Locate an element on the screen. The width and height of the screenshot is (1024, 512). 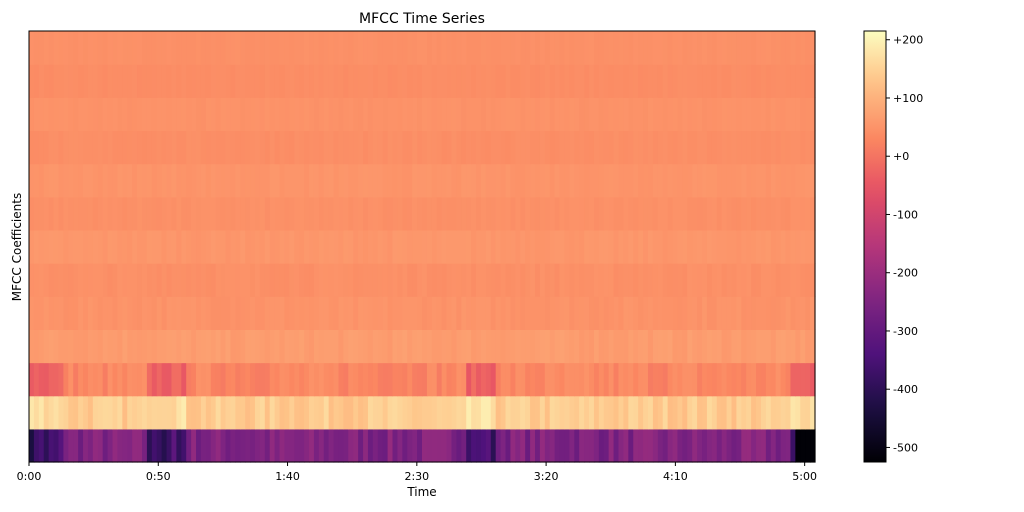
colorbar is located at coordinates (875, 246).